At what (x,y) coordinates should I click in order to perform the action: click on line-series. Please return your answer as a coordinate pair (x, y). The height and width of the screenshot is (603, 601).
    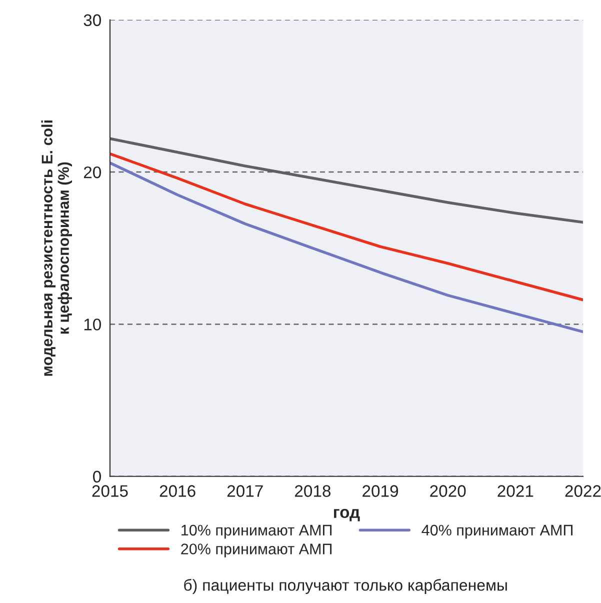
    Looking at the image, I should click on (346, 180).